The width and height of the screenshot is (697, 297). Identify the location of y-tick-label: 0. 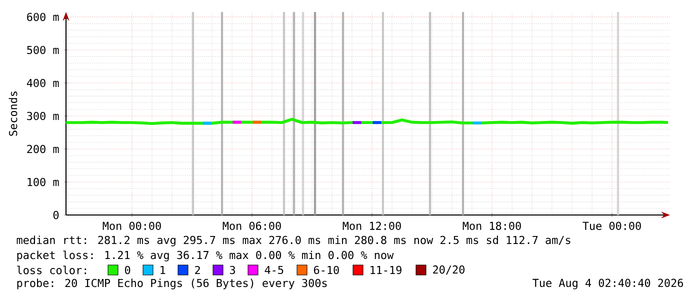
(56, 215).